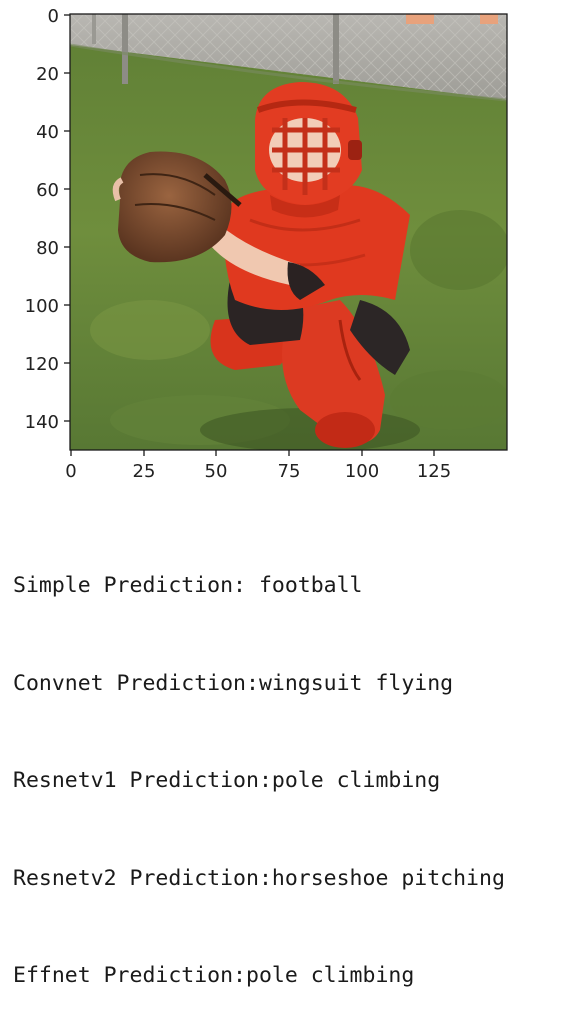 This screenshot has width=572, height=1025. What do you see at coordinates (144, 471) in the screenshot?
I see `x-tick-label: 25` at bounding box center [144, 471].